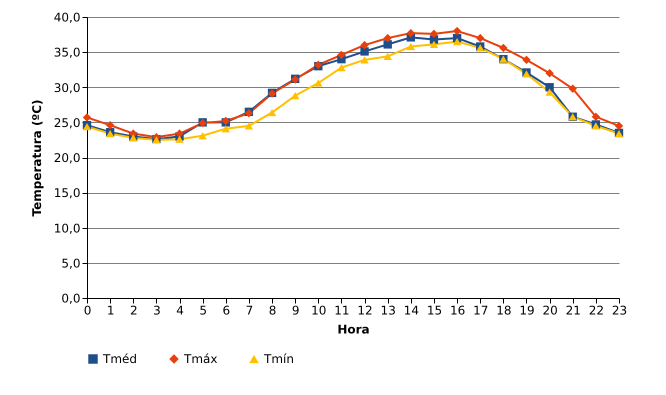  Describe the element at coordinates (67, 193) in the screenshot. I see `y-tick-label: 15,0` at that location.